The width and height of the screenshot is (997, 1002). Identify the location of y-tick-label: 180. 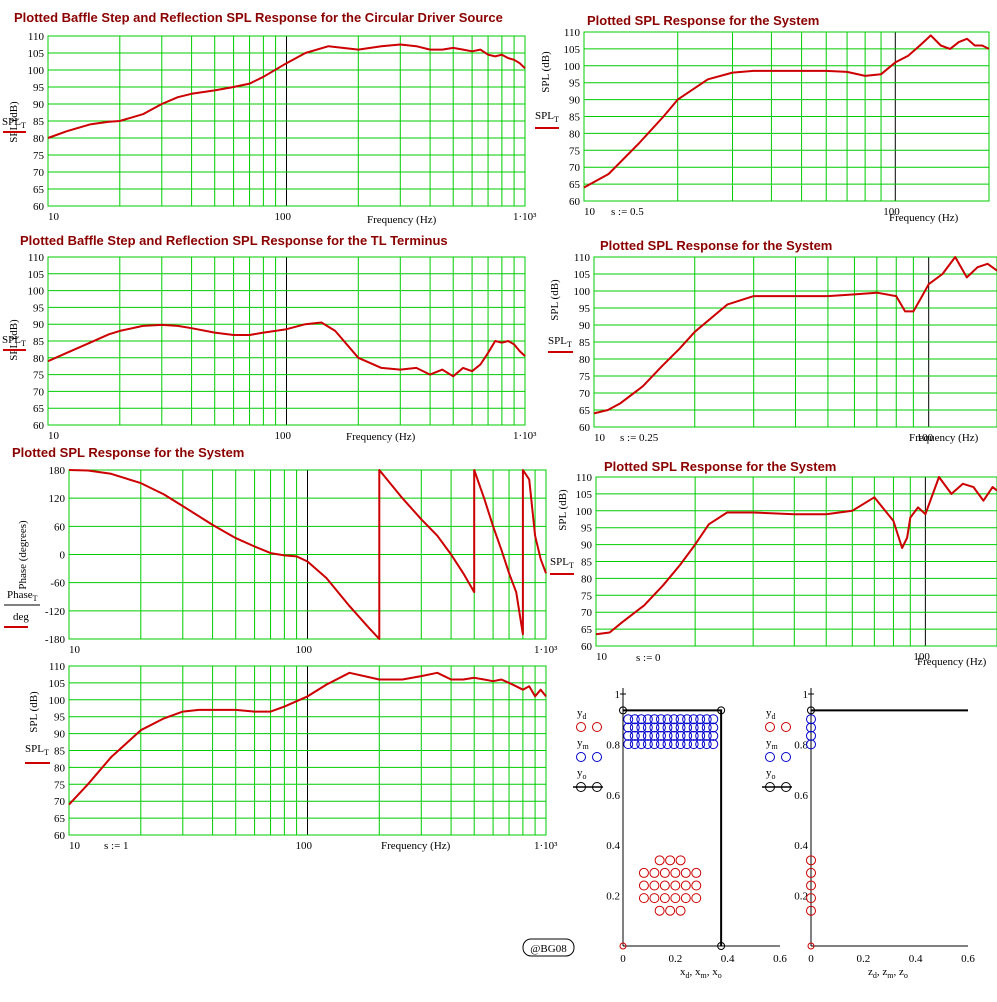
(57, 471).